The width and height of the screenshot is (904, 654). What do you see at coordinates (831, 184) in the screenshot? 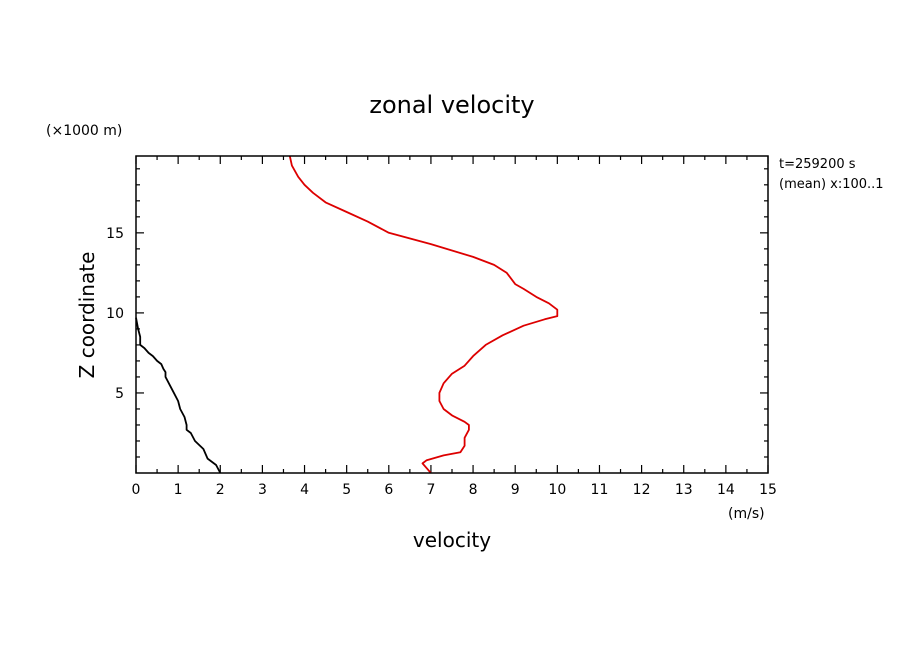
I see `annotation-mean: (mean) x:100..1` at bounding box center [831, 184].